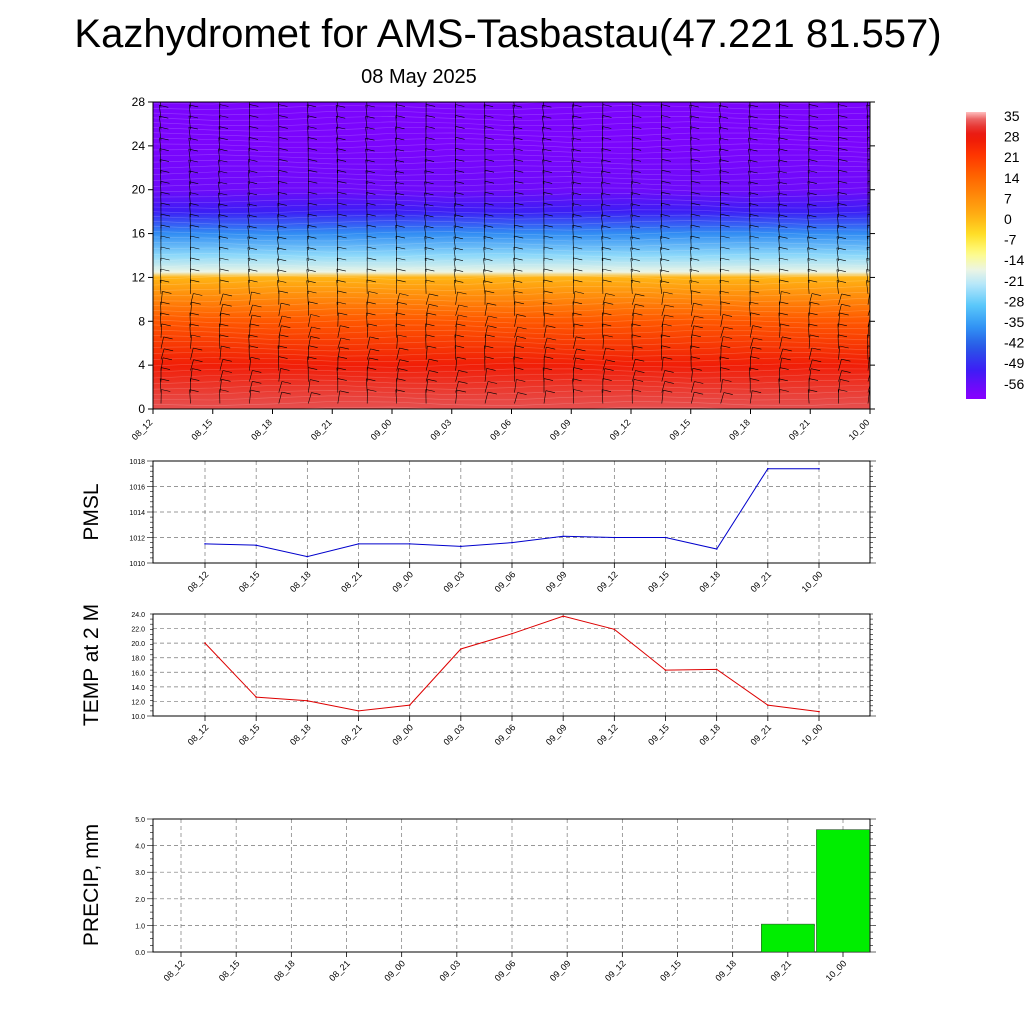 This screenshot has width=1024, height=1024. Describe the element at coordinates (140, 873) in the screenshot. I see `y-tick-label: 3.0` at that location.